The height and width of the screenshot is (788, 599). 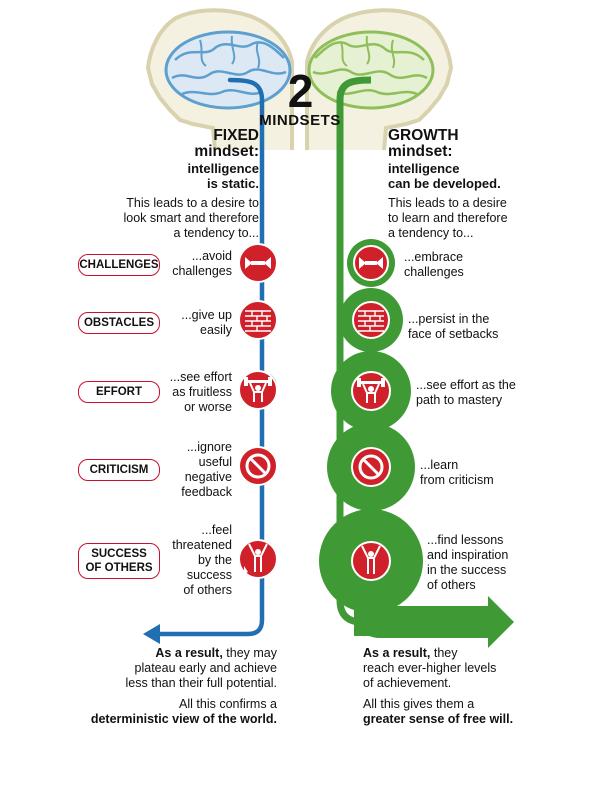 What do you see at coordinates (236, 135) in the screenshot?
I see `fixed-heading: FIXED` at bounding box center [236, 135].